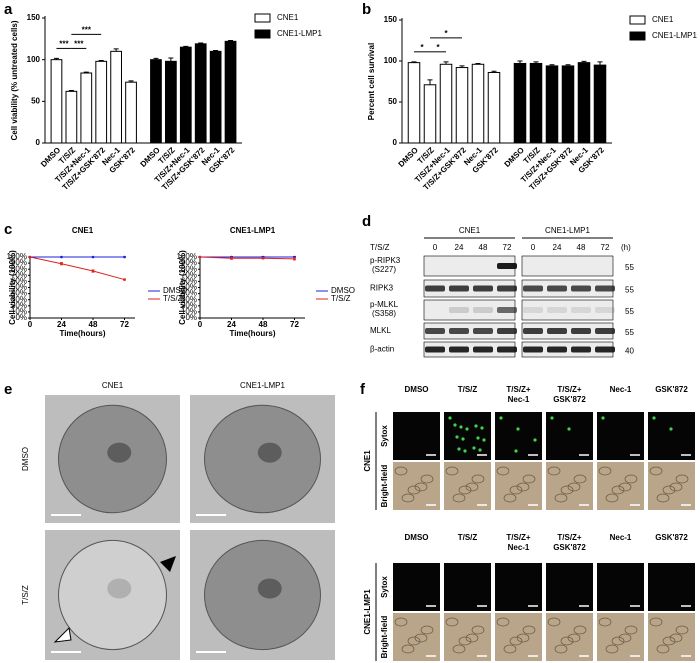  What do you see at coordinates (124, 324) in the screenshot?
I see `x-tick-label: 72` at bounding box center [124, 324].